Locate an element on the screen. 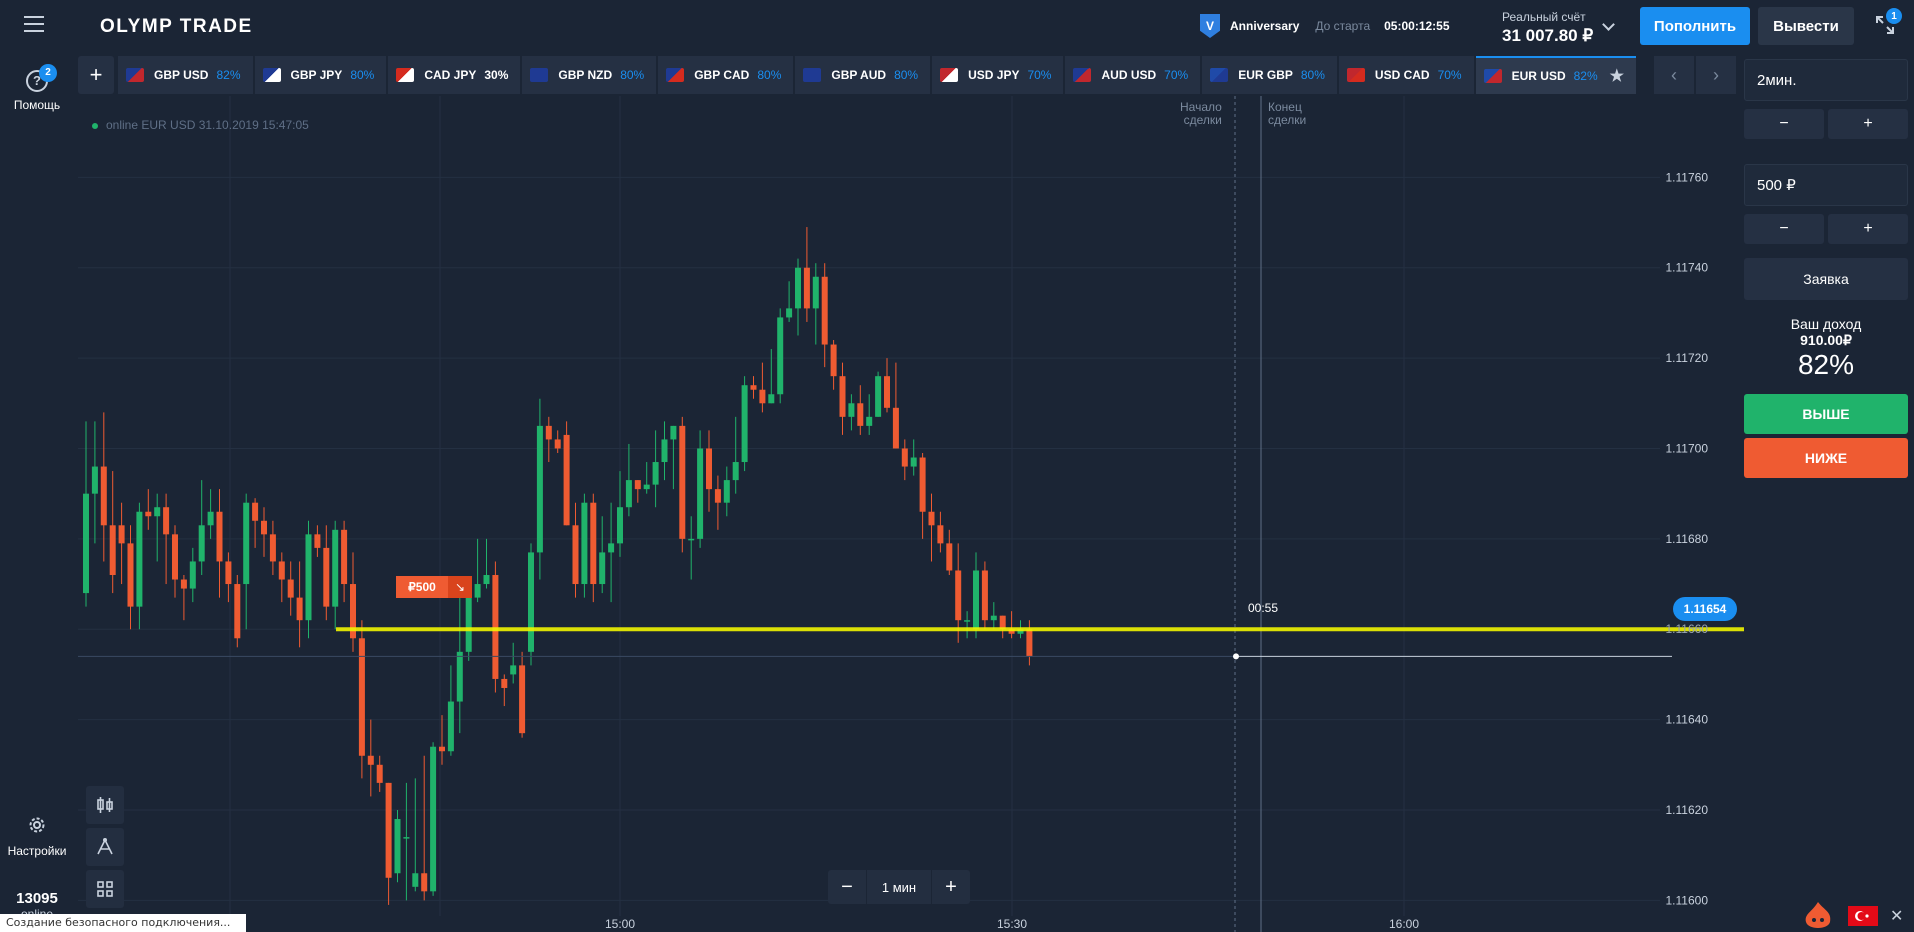 The width and height of the screenshot is (1914, 932). gear-icon is located at coordinates (37, 825).